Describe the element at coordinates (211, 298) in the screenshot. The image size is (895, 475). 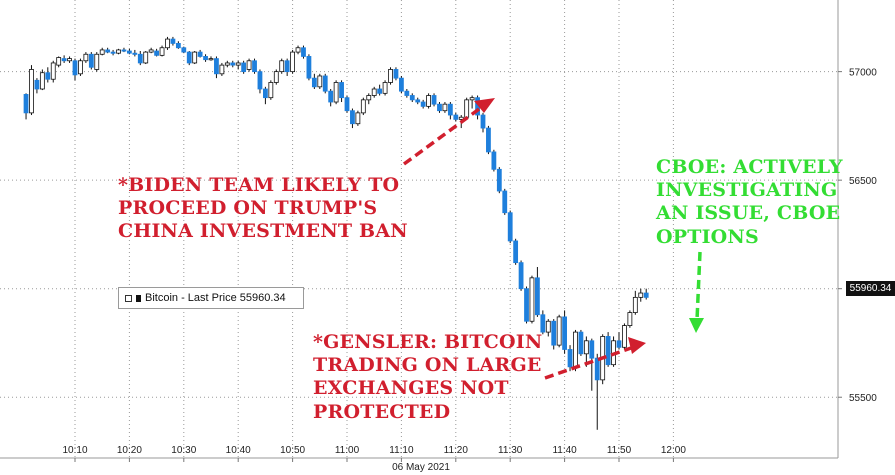
I see `chart-legend: Bitcoin - Last Price 55960.34` at that location.